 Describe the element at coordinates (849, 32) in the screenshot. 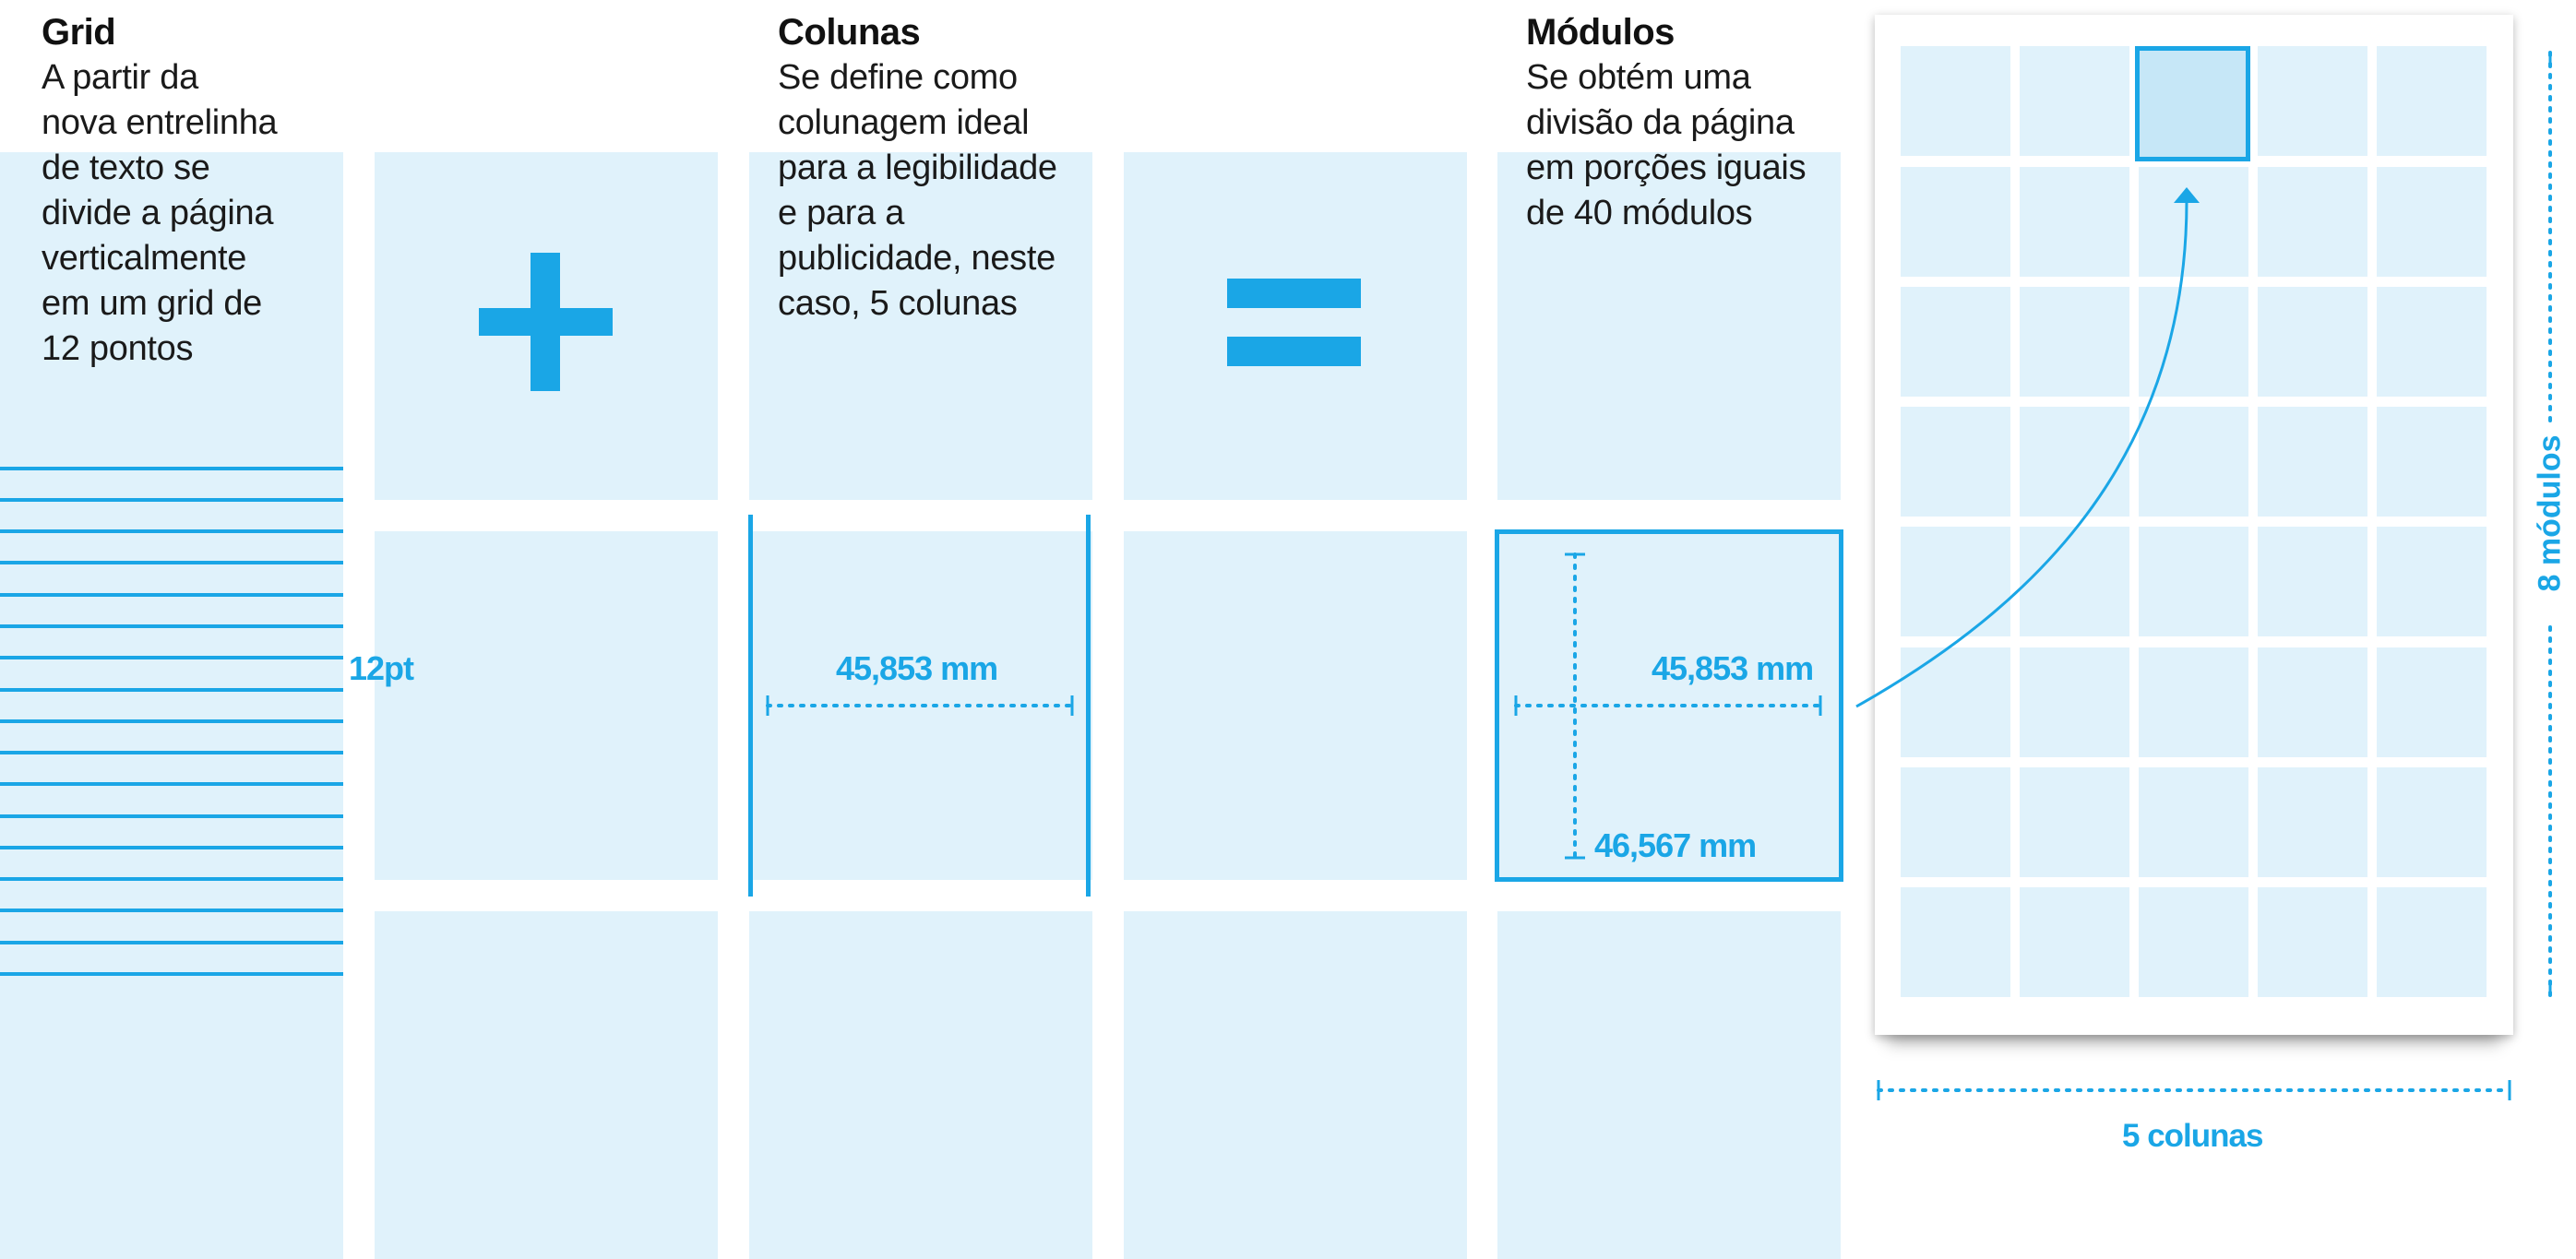

I see `columns-heading: Colunas` at that location.